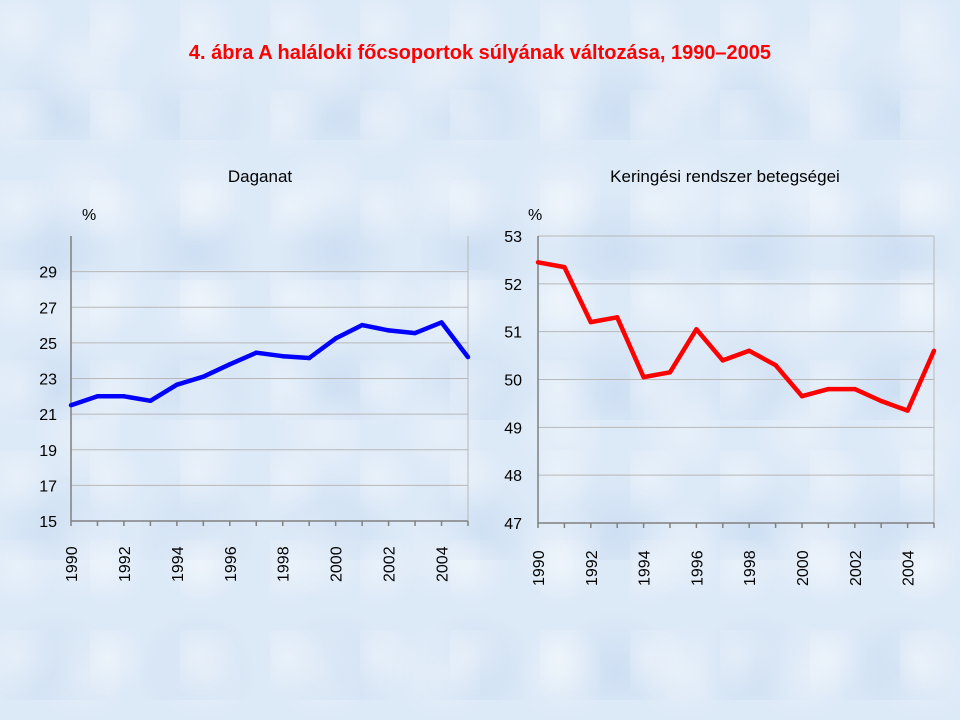 This screenshot has height=720, width=960. What do you see at coordinates (513, 333) in the screenshot?
I see `y-tick-label: 51` at bounding box center [513, 333].